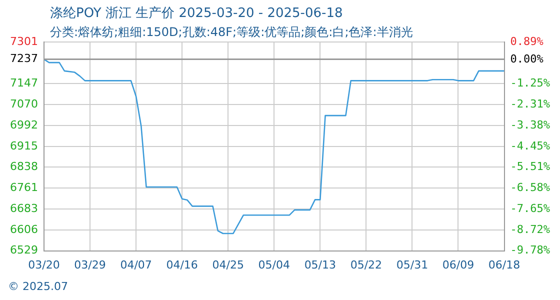 This screenshot has height=300, width=560. I want to click on y2-tick-label: 0.00%, so click(527, 59).